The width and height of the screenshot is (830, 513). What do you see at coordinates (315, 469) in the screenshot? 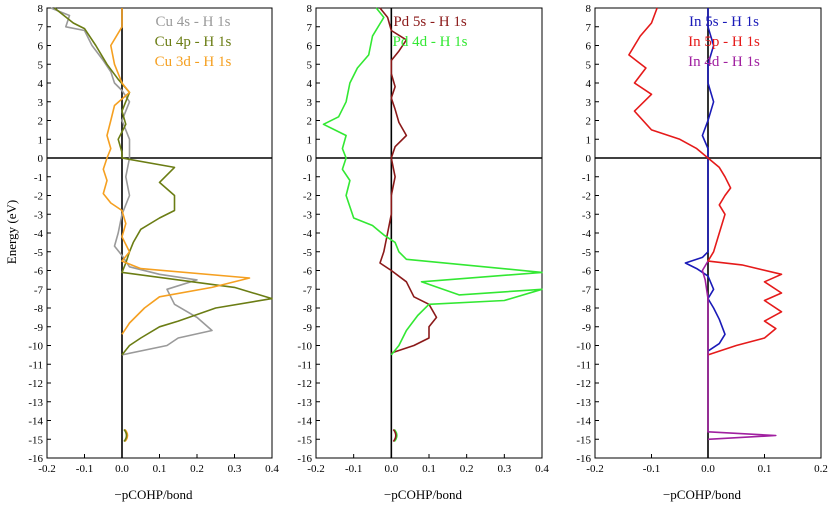
I see `x-tick-label: -0.2` at bounding box center [315, 469].